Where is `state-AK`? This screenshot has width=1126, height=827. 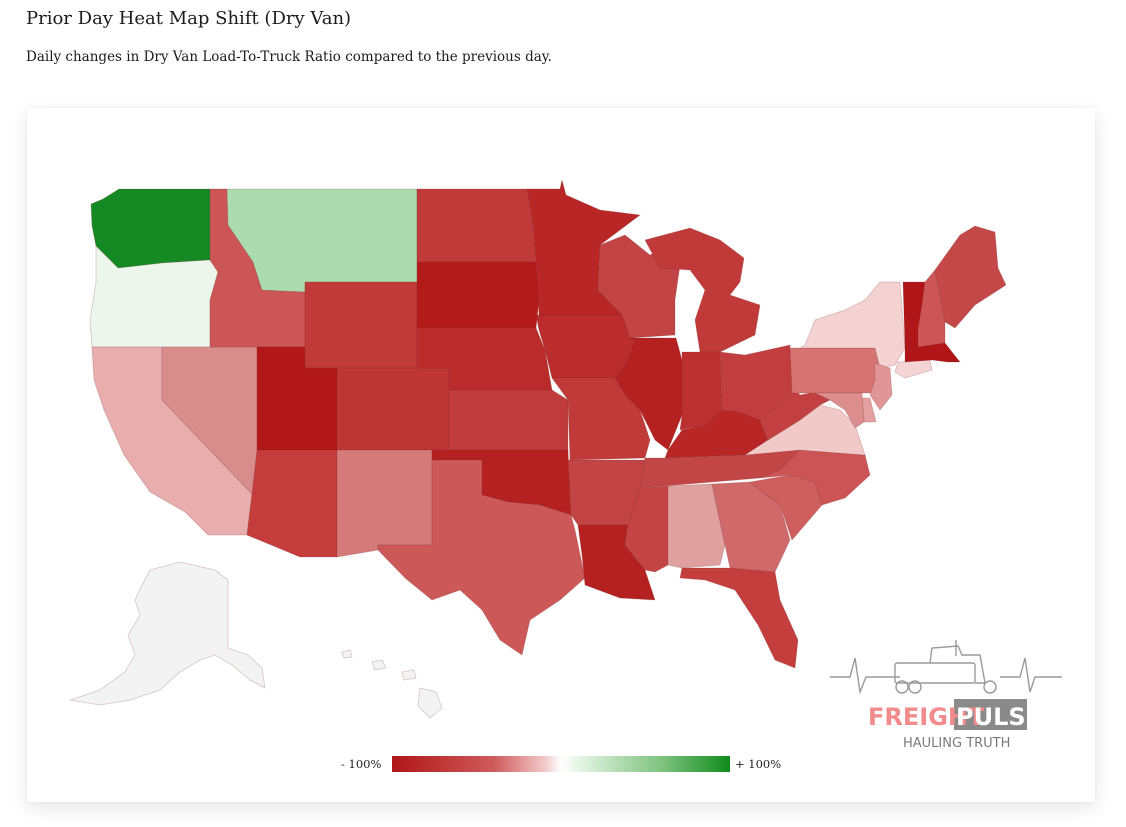 state-AK is located at coordinates (167, 633).